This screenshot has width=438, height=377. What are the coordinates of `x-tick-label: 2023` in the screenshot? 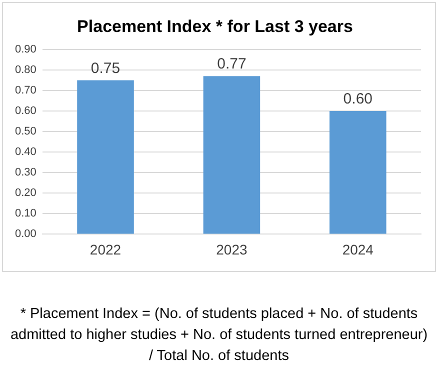 It's located at (232, 249).